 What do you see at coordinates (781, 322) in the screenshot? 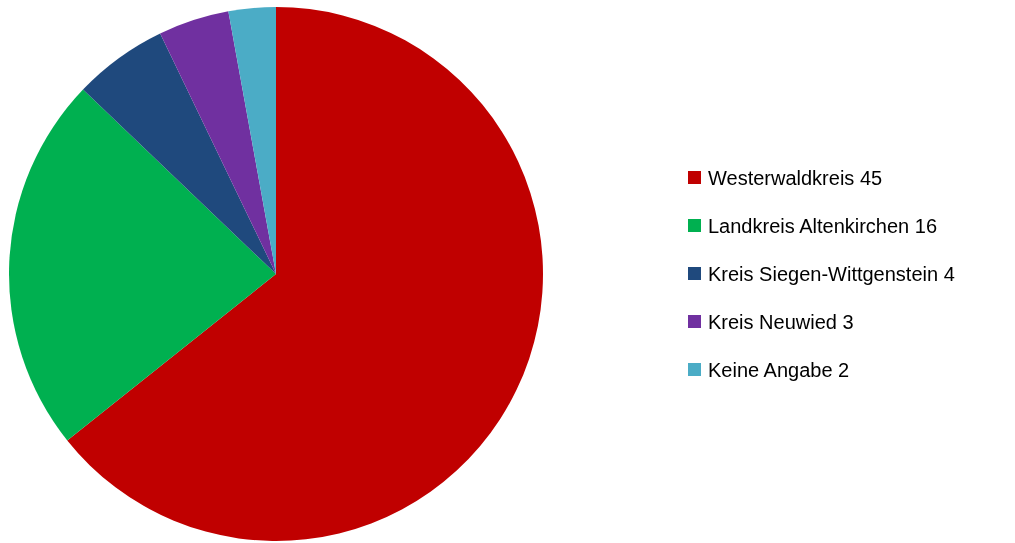
I see `legend-label: Kreis Neuwied 3` at bounding box center [781, 322].